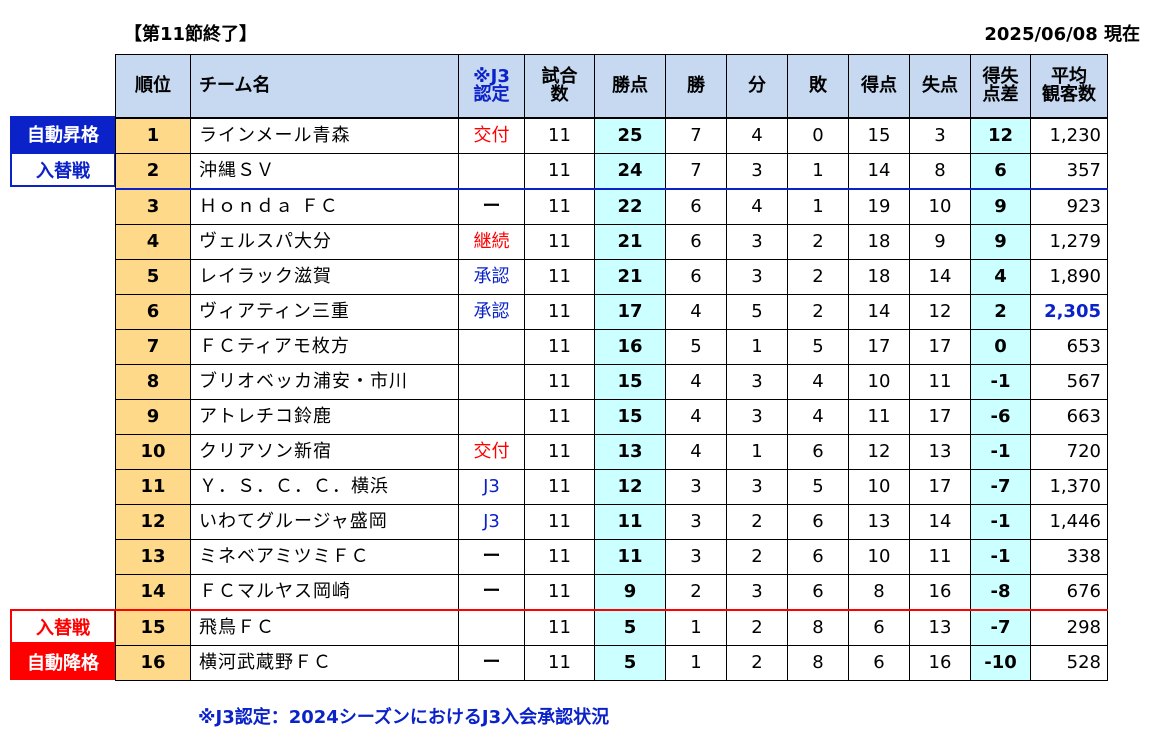 The height and width of the screenshot is (735, 1156). What do you see at coordinates (611, 557) in the screenshot?
I see `table-row: 13 ミネベアミツミＦＣ ー 11 11 3 2 6 10 11 -1 338` at bounding box center [611, 557].